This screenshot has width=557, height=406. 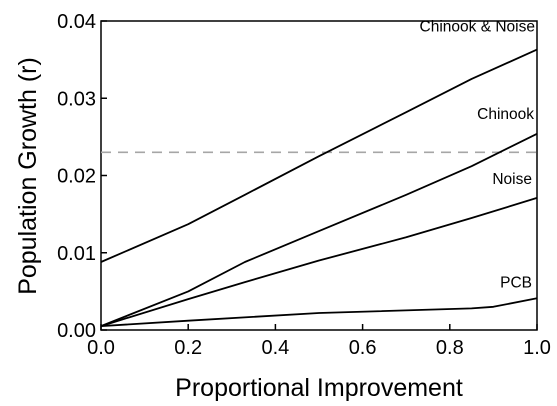 What do you see at coordinates (101, 348) in the screenshot?
I see `x-tick-label: 0.0` at bounding box center [101, 348].